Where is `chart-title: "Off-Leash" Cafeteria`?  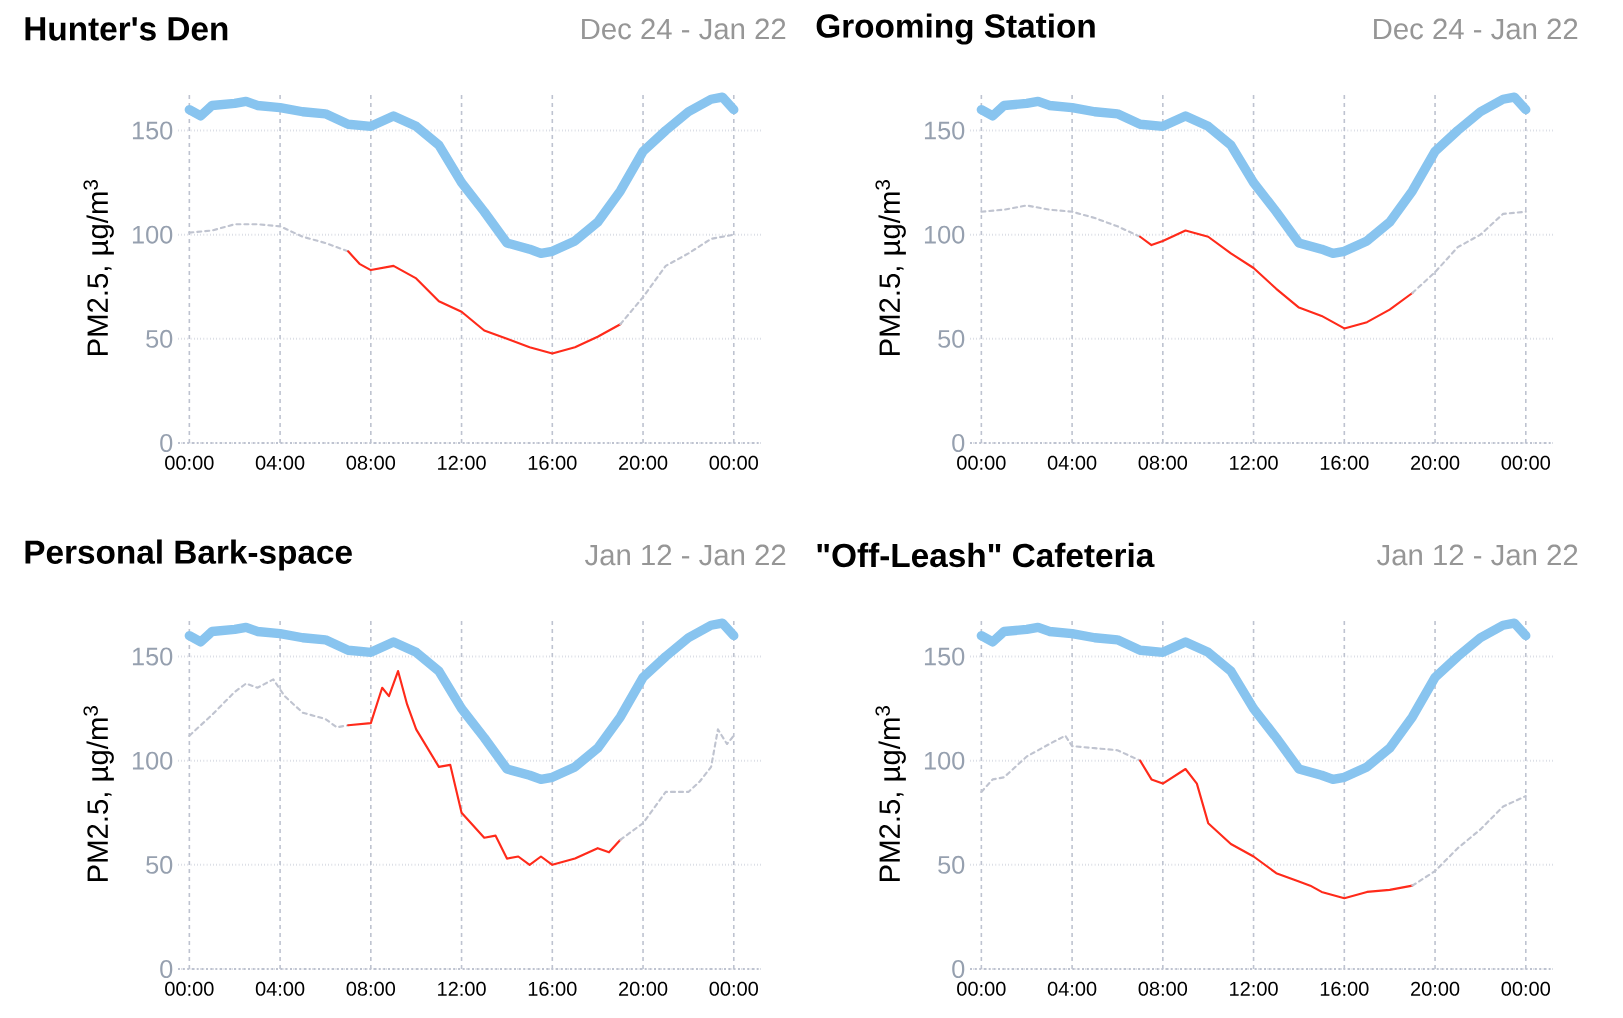
chart-title: "Off-Leash" Cafeteria is located at coordinates (986, 555).